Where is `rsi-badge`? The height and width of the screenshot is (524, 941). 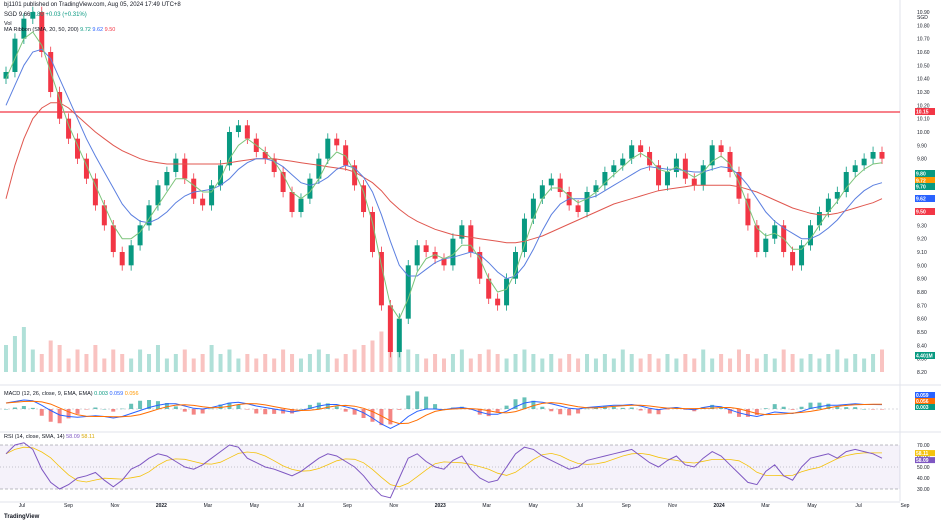 rsi-badge is located at coordinates (925, 460).